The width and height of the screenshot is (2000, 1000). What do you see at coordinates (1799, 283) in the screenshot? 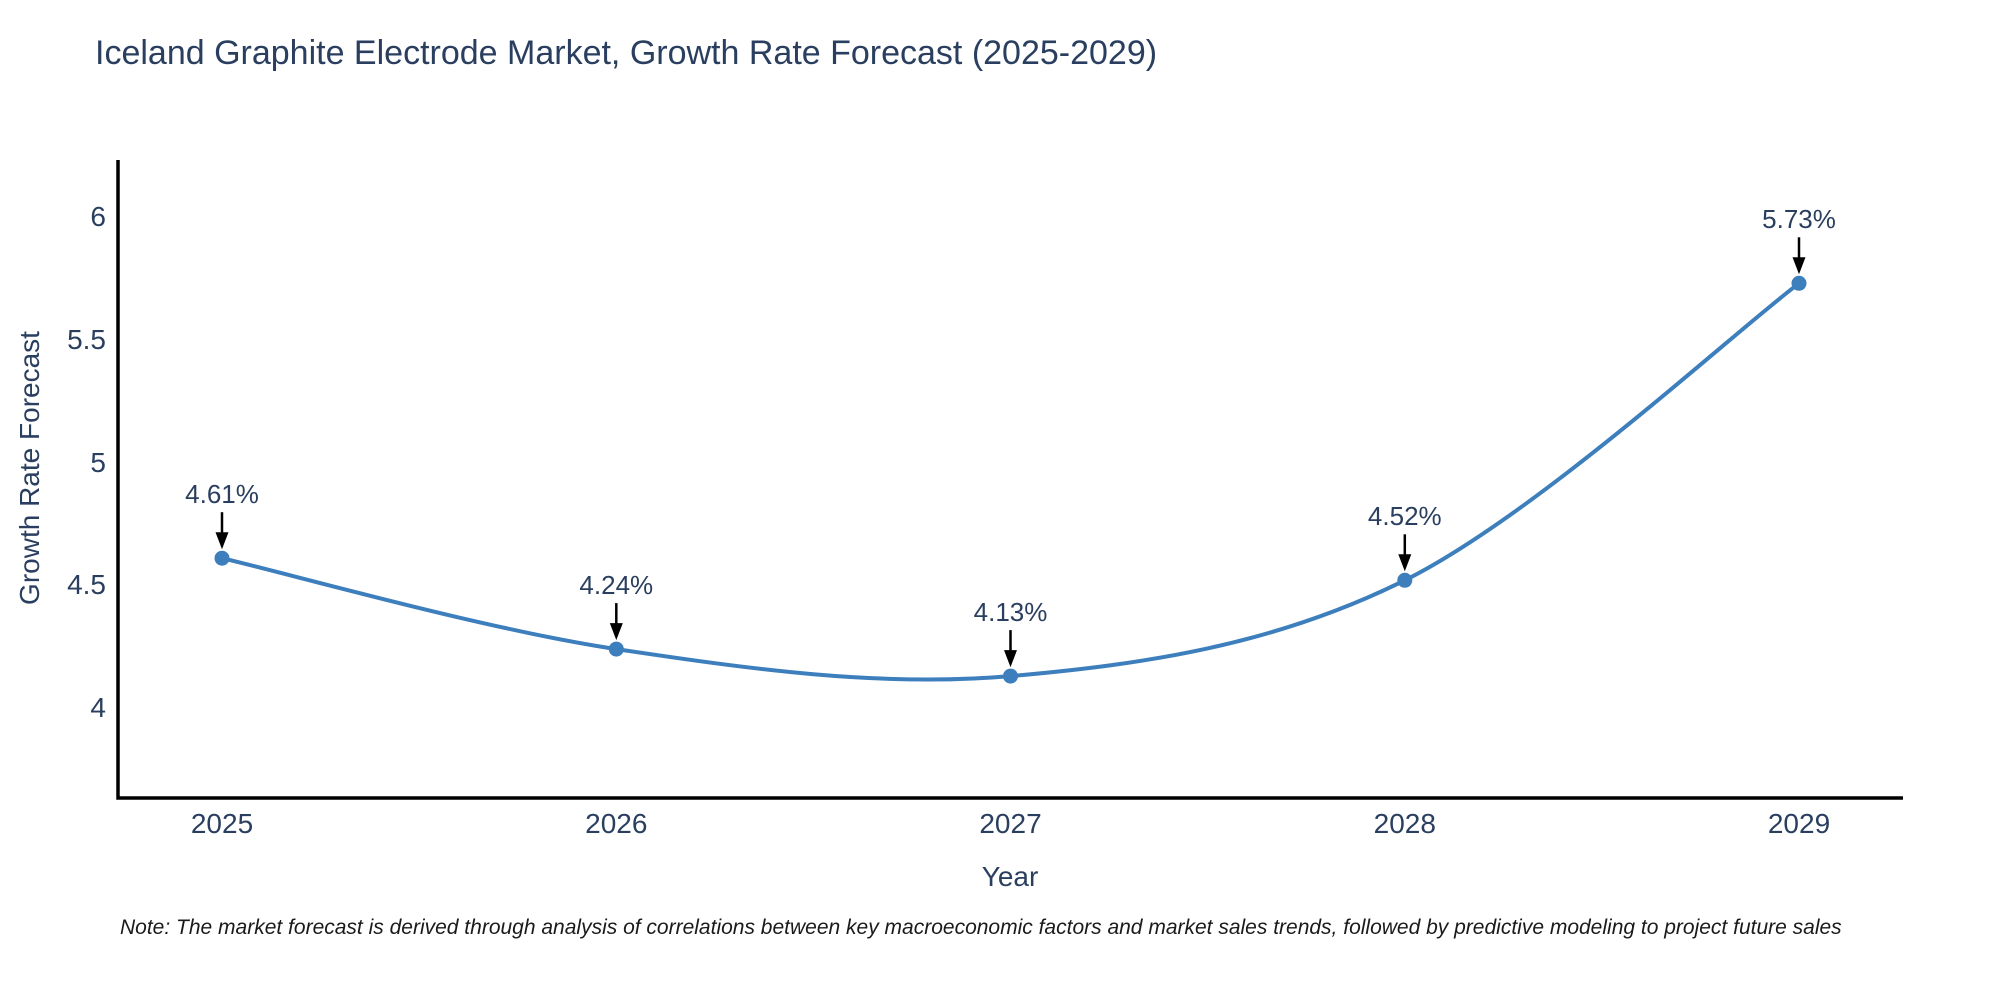
I see `data-point-2029` at bounding box center [1799, 283].